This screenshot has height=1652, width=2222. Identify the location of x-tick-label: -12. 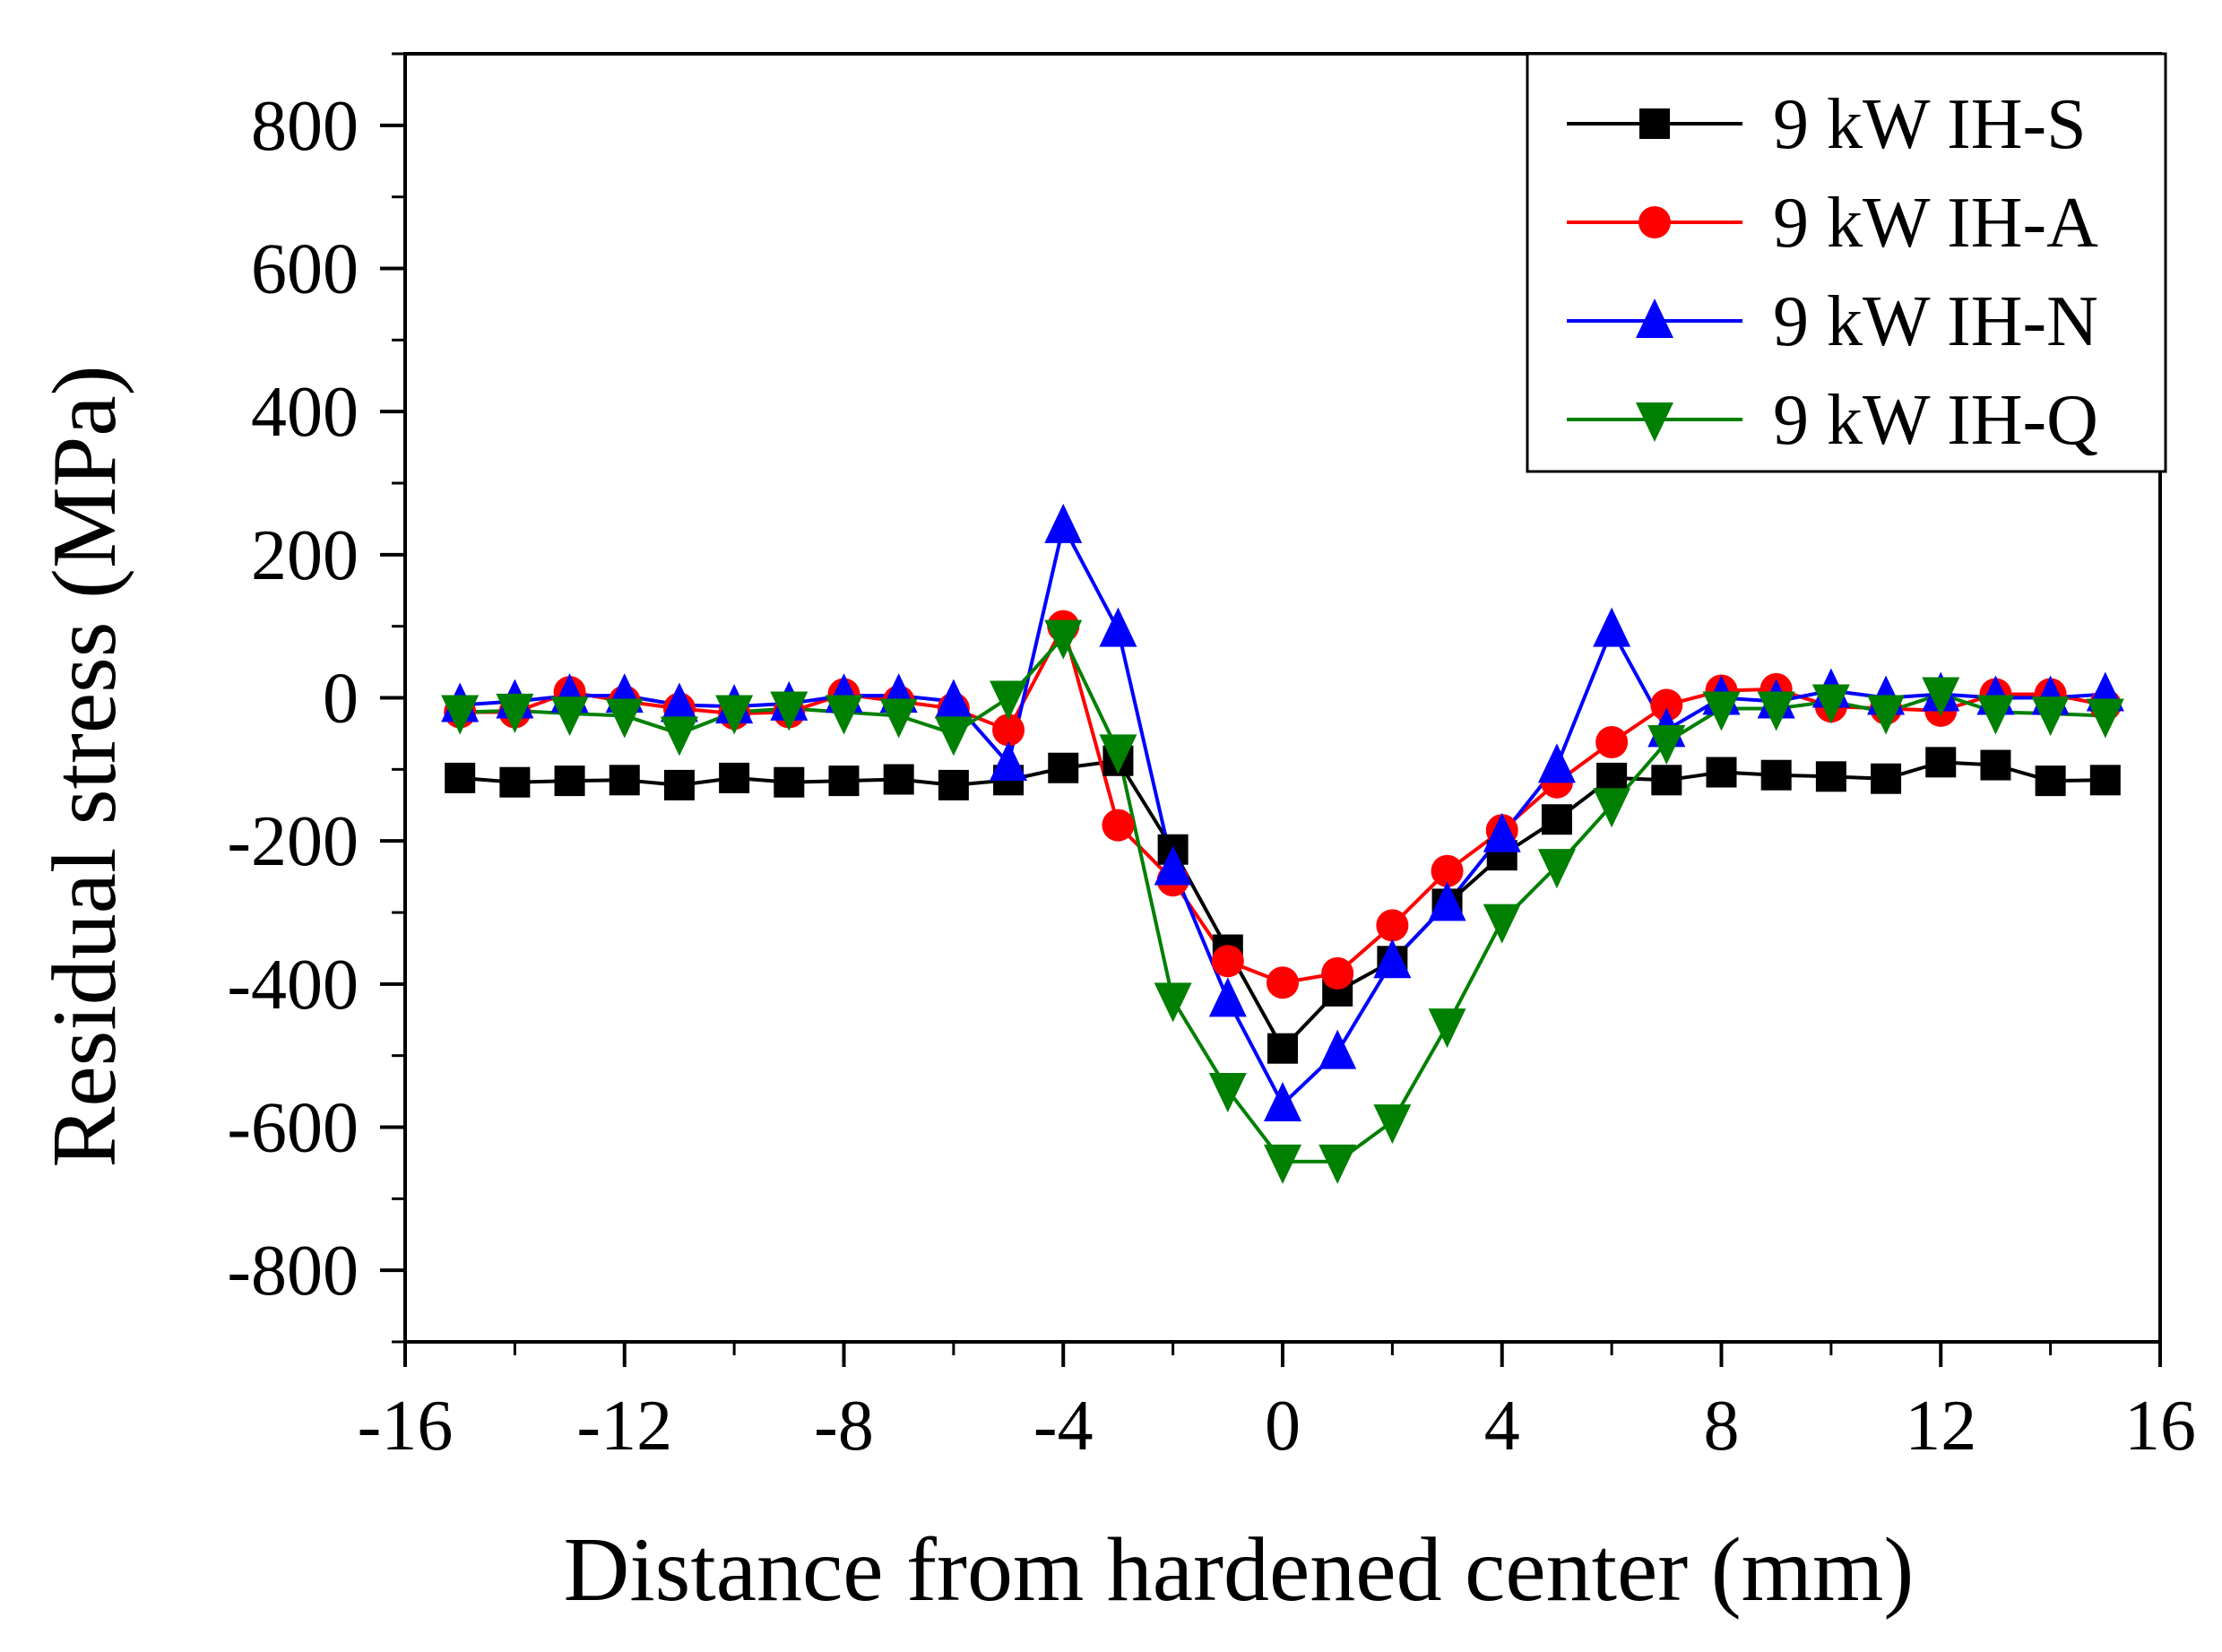
(624, 1426).